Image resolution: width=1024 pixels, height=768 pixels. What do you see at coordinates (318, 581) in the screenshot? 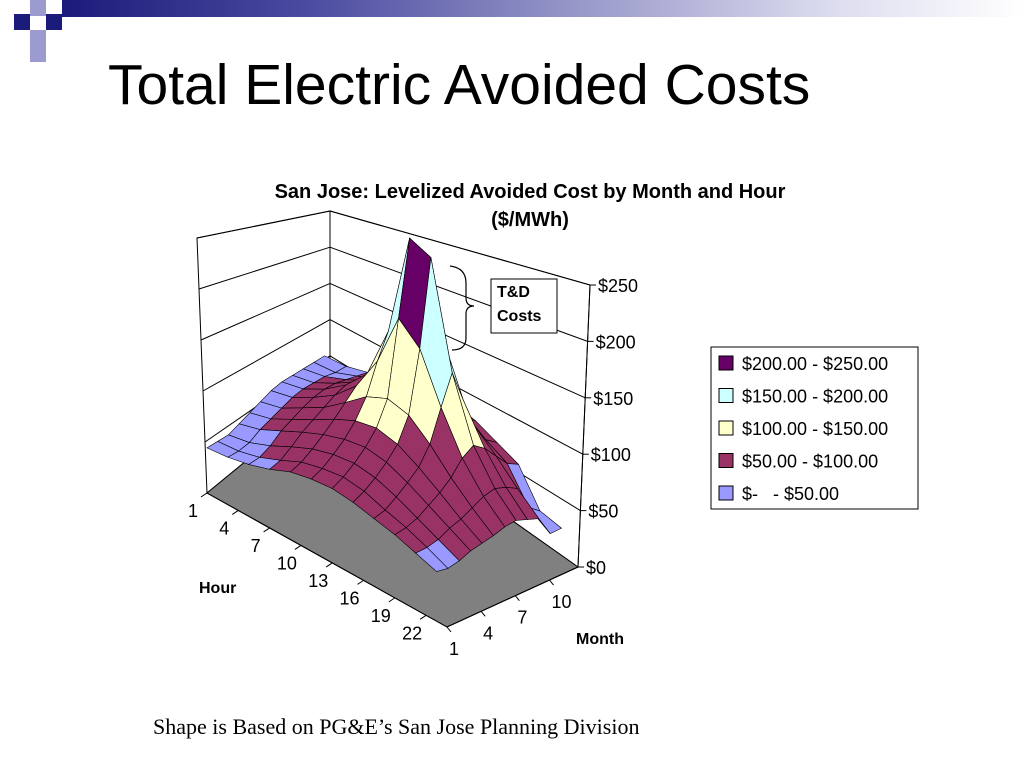
I see `hour-tick-label: 13` at bounding box center [318, 581].